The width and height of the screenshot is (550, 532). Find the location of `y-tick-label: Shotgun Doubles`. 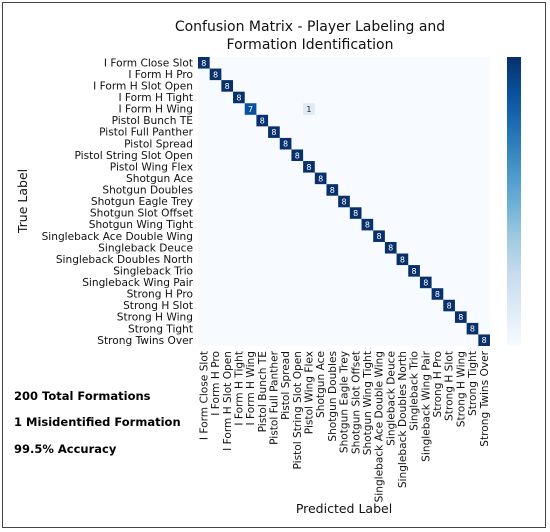

y-tick-label: Shotgun Doubles is located at coordinates (147, 191).